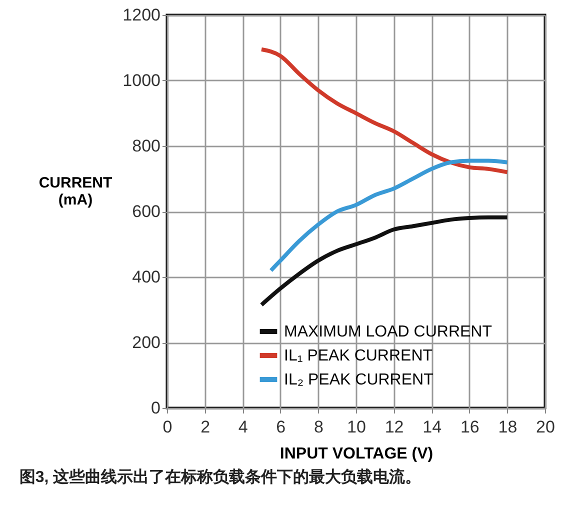 This screenshot has height=532, width=577. I want to click on legend-label: MAXIMUM LOAD CURRENT, so click(388, 332).